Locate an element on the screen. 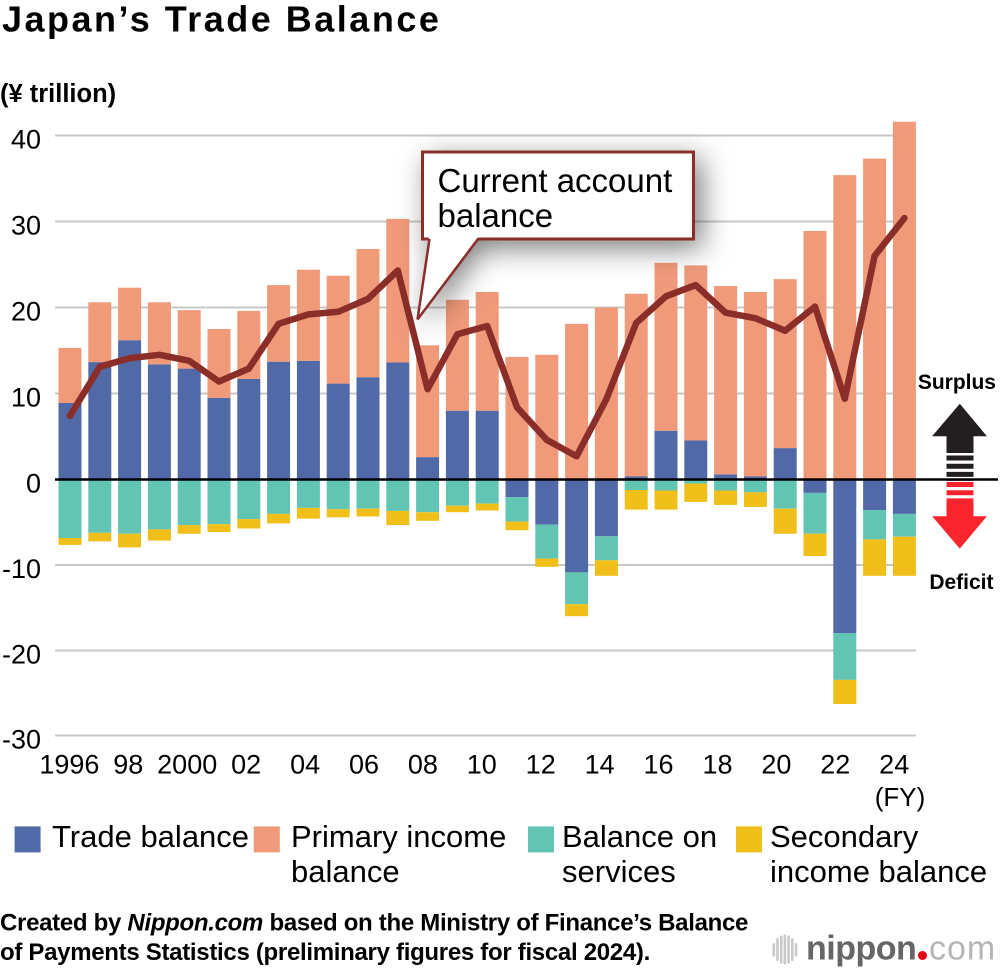 The width and height of the screenshot is (1000, 972). svg-text: 24 is located at coordinates (894, 765).